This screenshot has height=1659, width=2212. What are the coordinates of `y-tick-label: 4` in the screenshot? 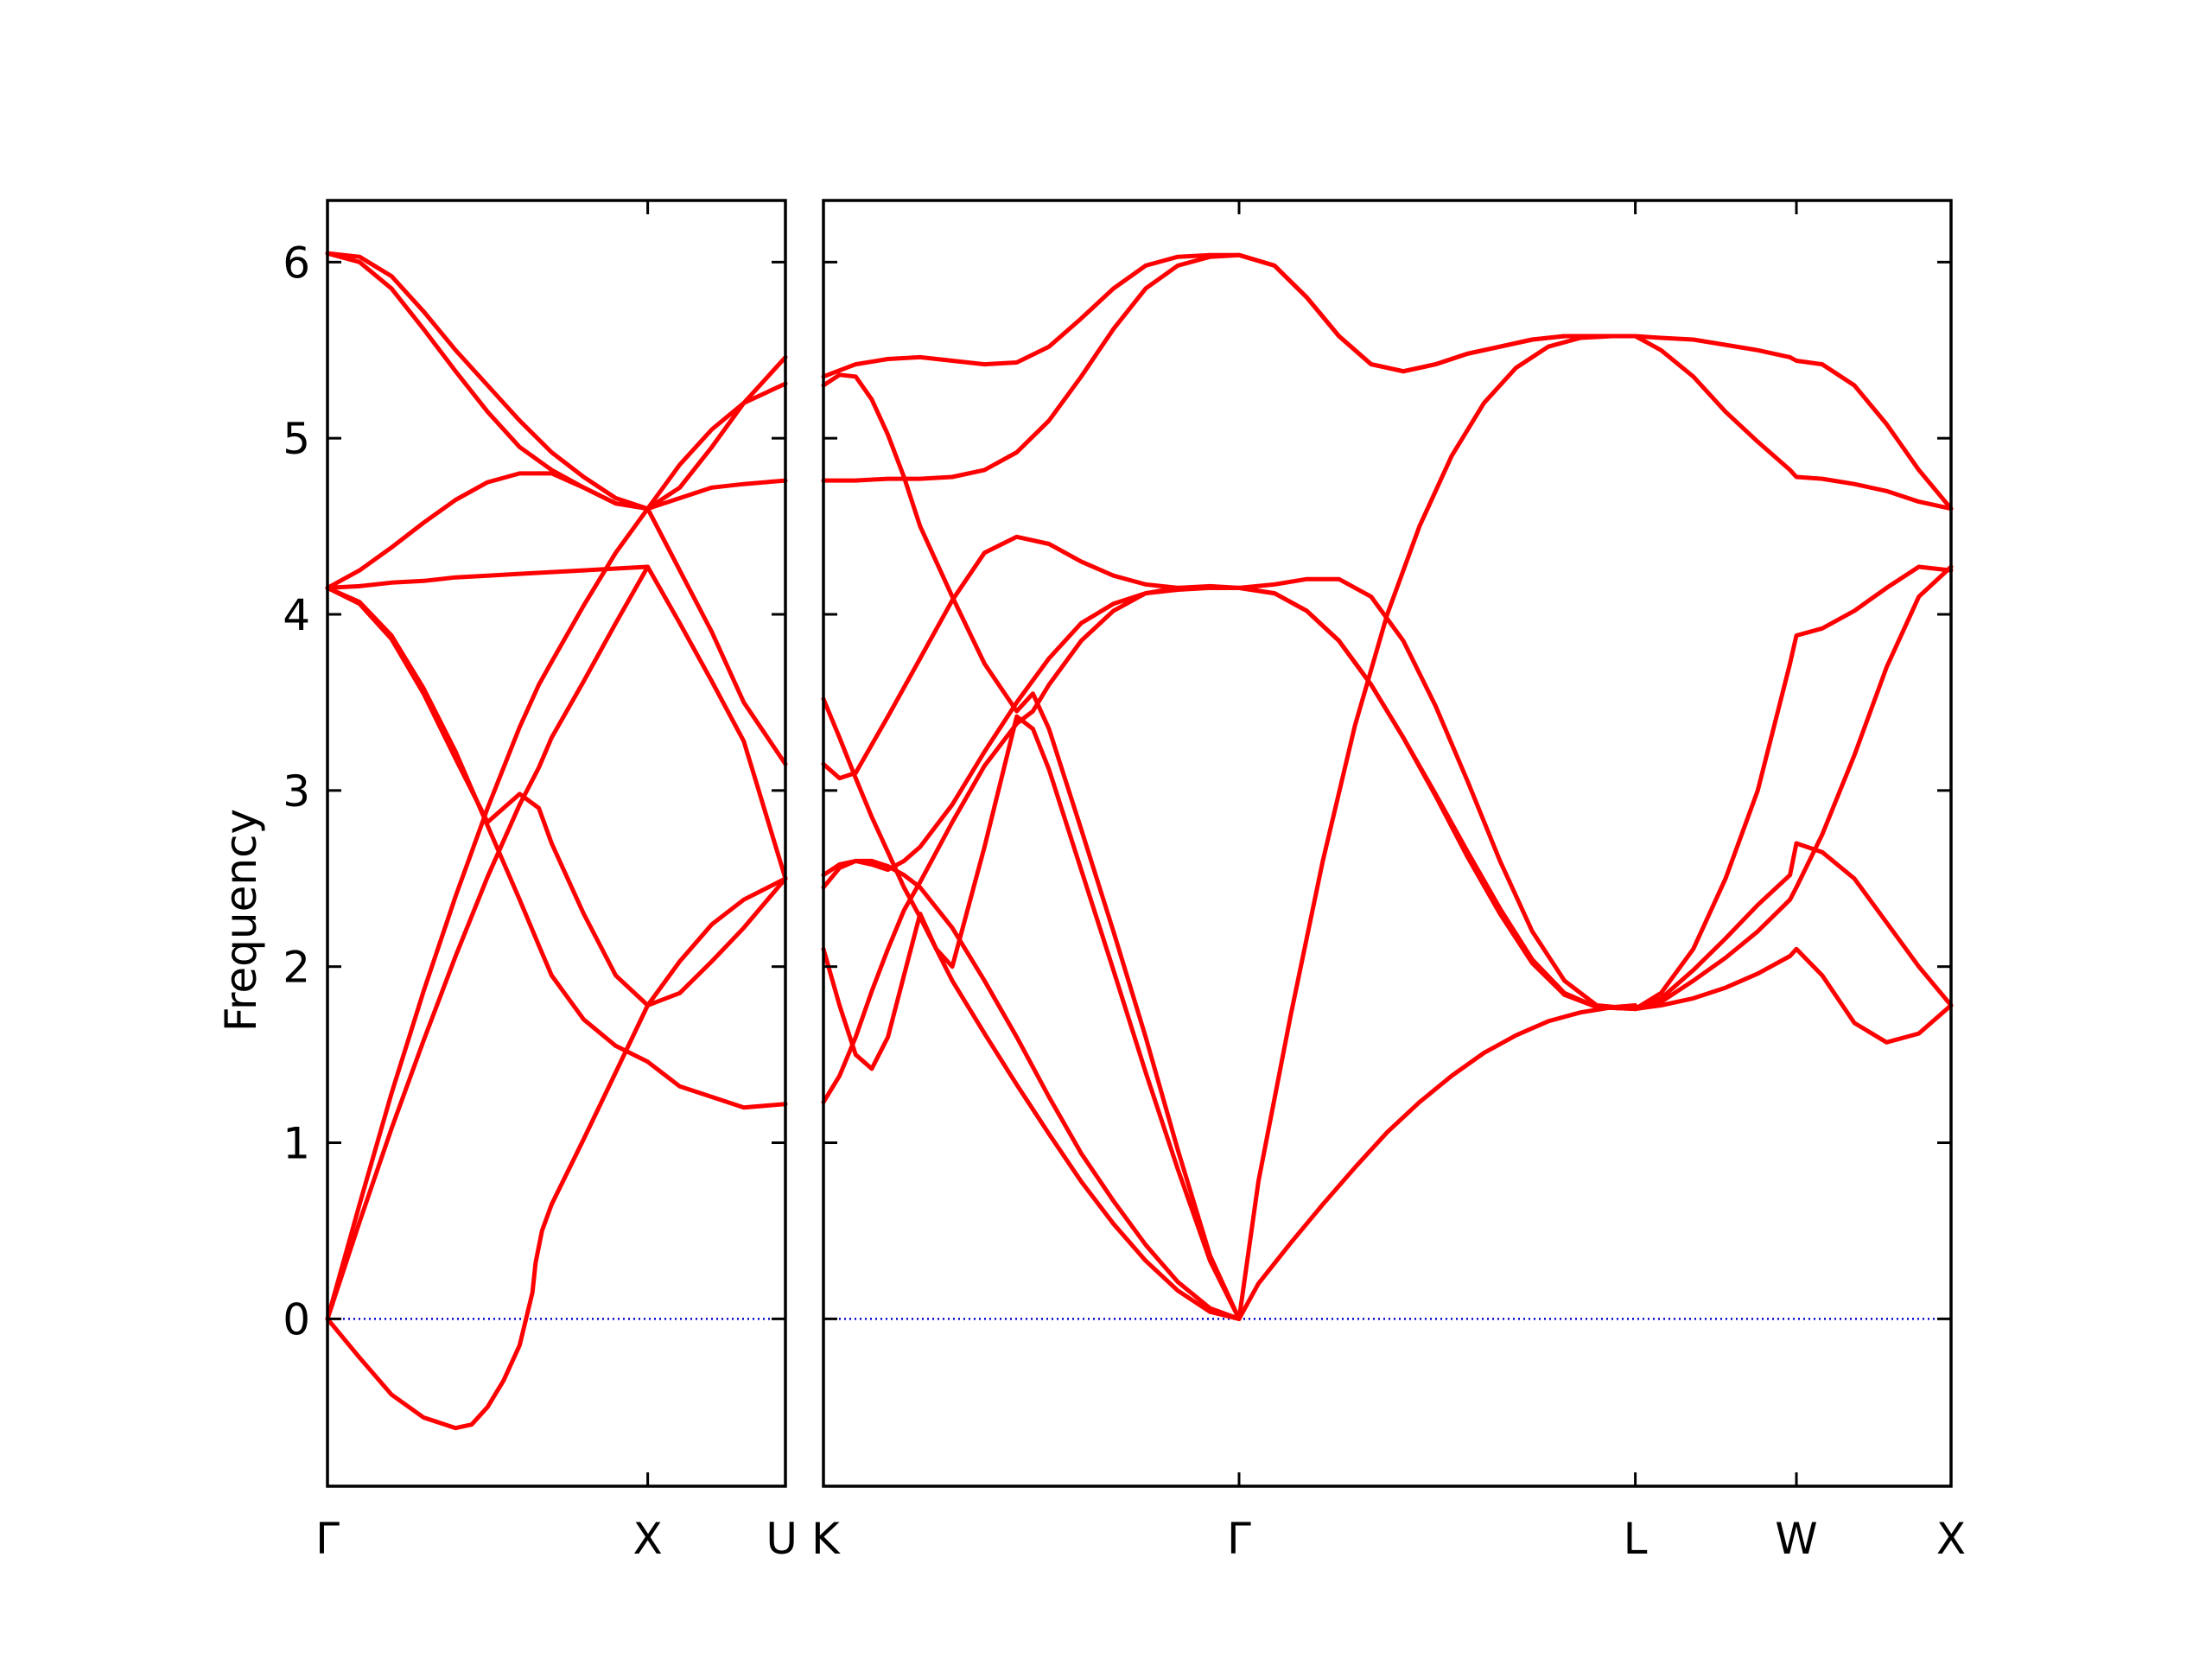 It's located at (296, 615).